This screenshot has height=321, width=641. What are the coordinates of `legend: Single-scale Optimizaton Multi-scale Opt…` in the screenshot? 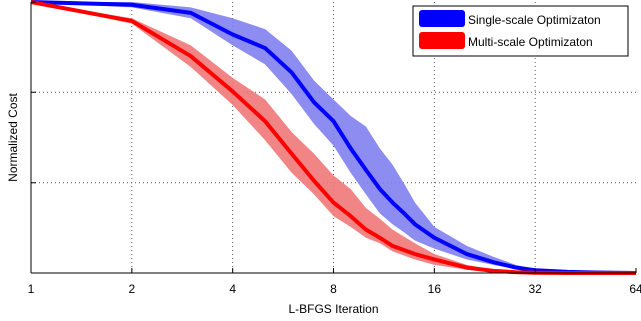 It's located at (520, 31).